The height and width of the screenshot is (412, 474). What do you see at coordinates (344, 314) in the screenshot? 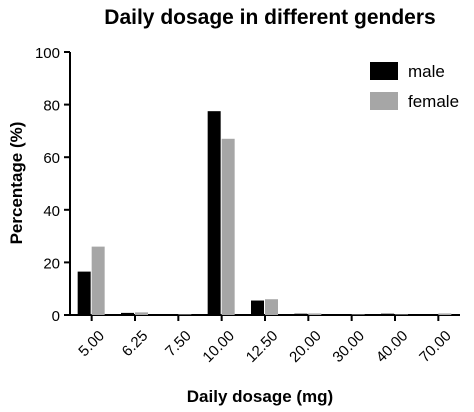
I see `bar-male-30.00` at bounding box center [344, 314].